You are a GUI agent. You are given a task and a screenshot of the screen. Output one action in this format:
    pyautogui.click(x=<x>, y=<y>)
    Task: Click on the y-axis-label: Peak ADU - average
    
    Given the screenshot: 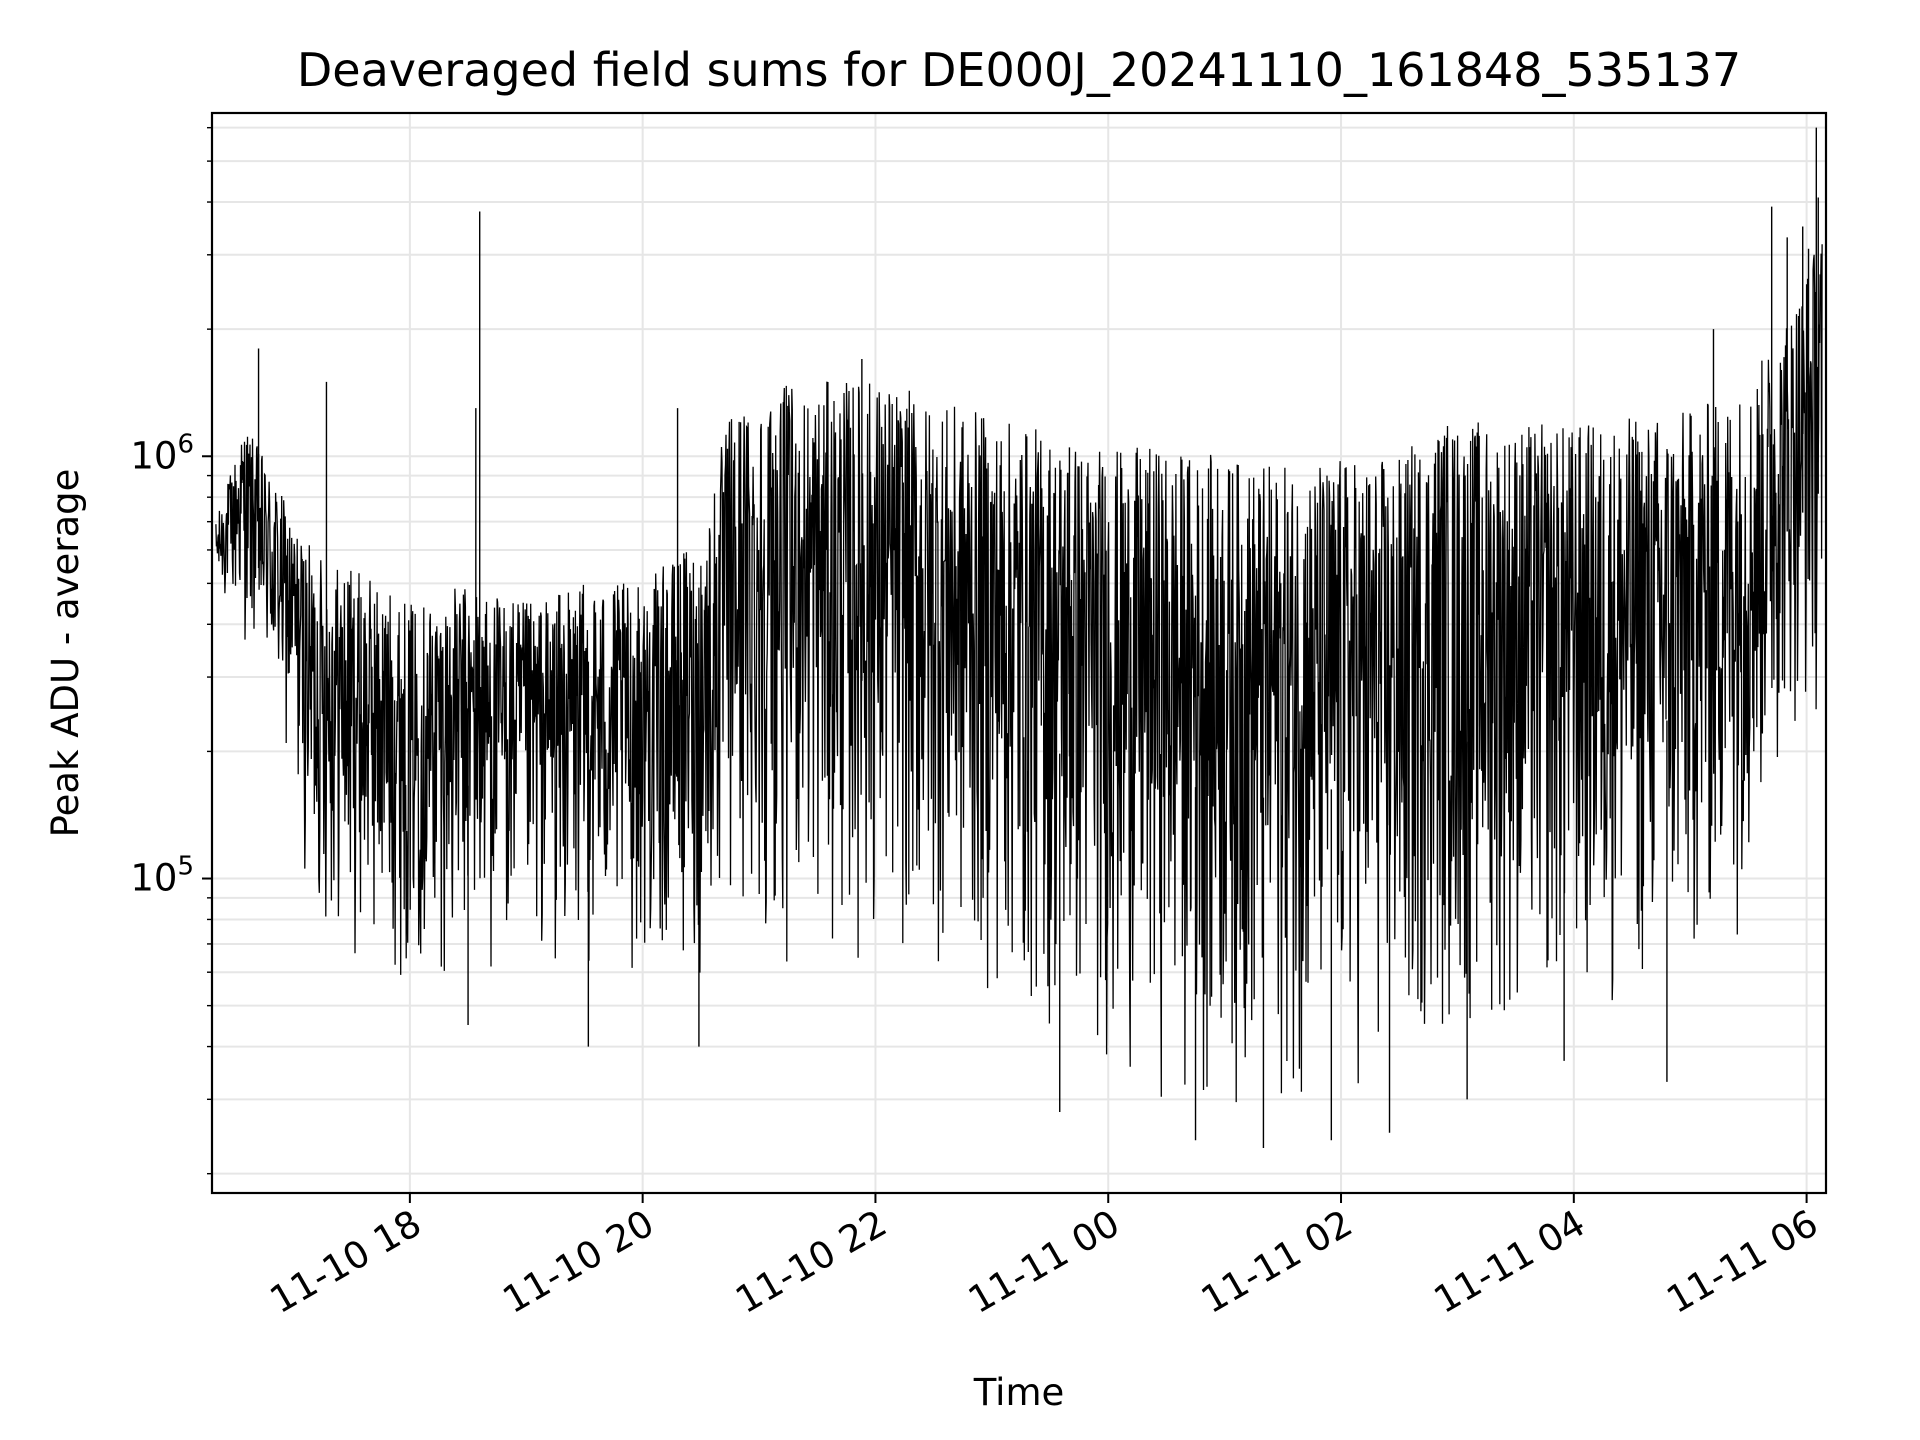 What is the action you would take?
    pyautogui.click(x=65, y=653)
    